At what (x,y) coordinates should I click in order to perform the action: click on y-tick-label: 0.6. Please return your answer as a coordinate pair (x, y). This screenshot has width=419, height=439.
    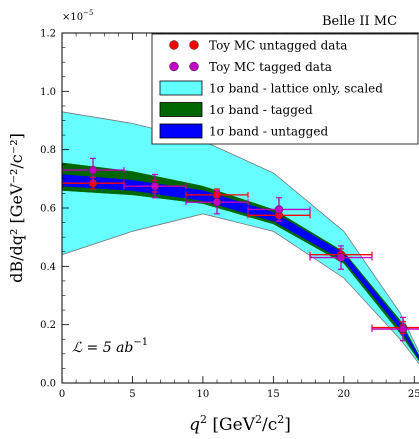
    Looking at the image, I should click on (48, 209).